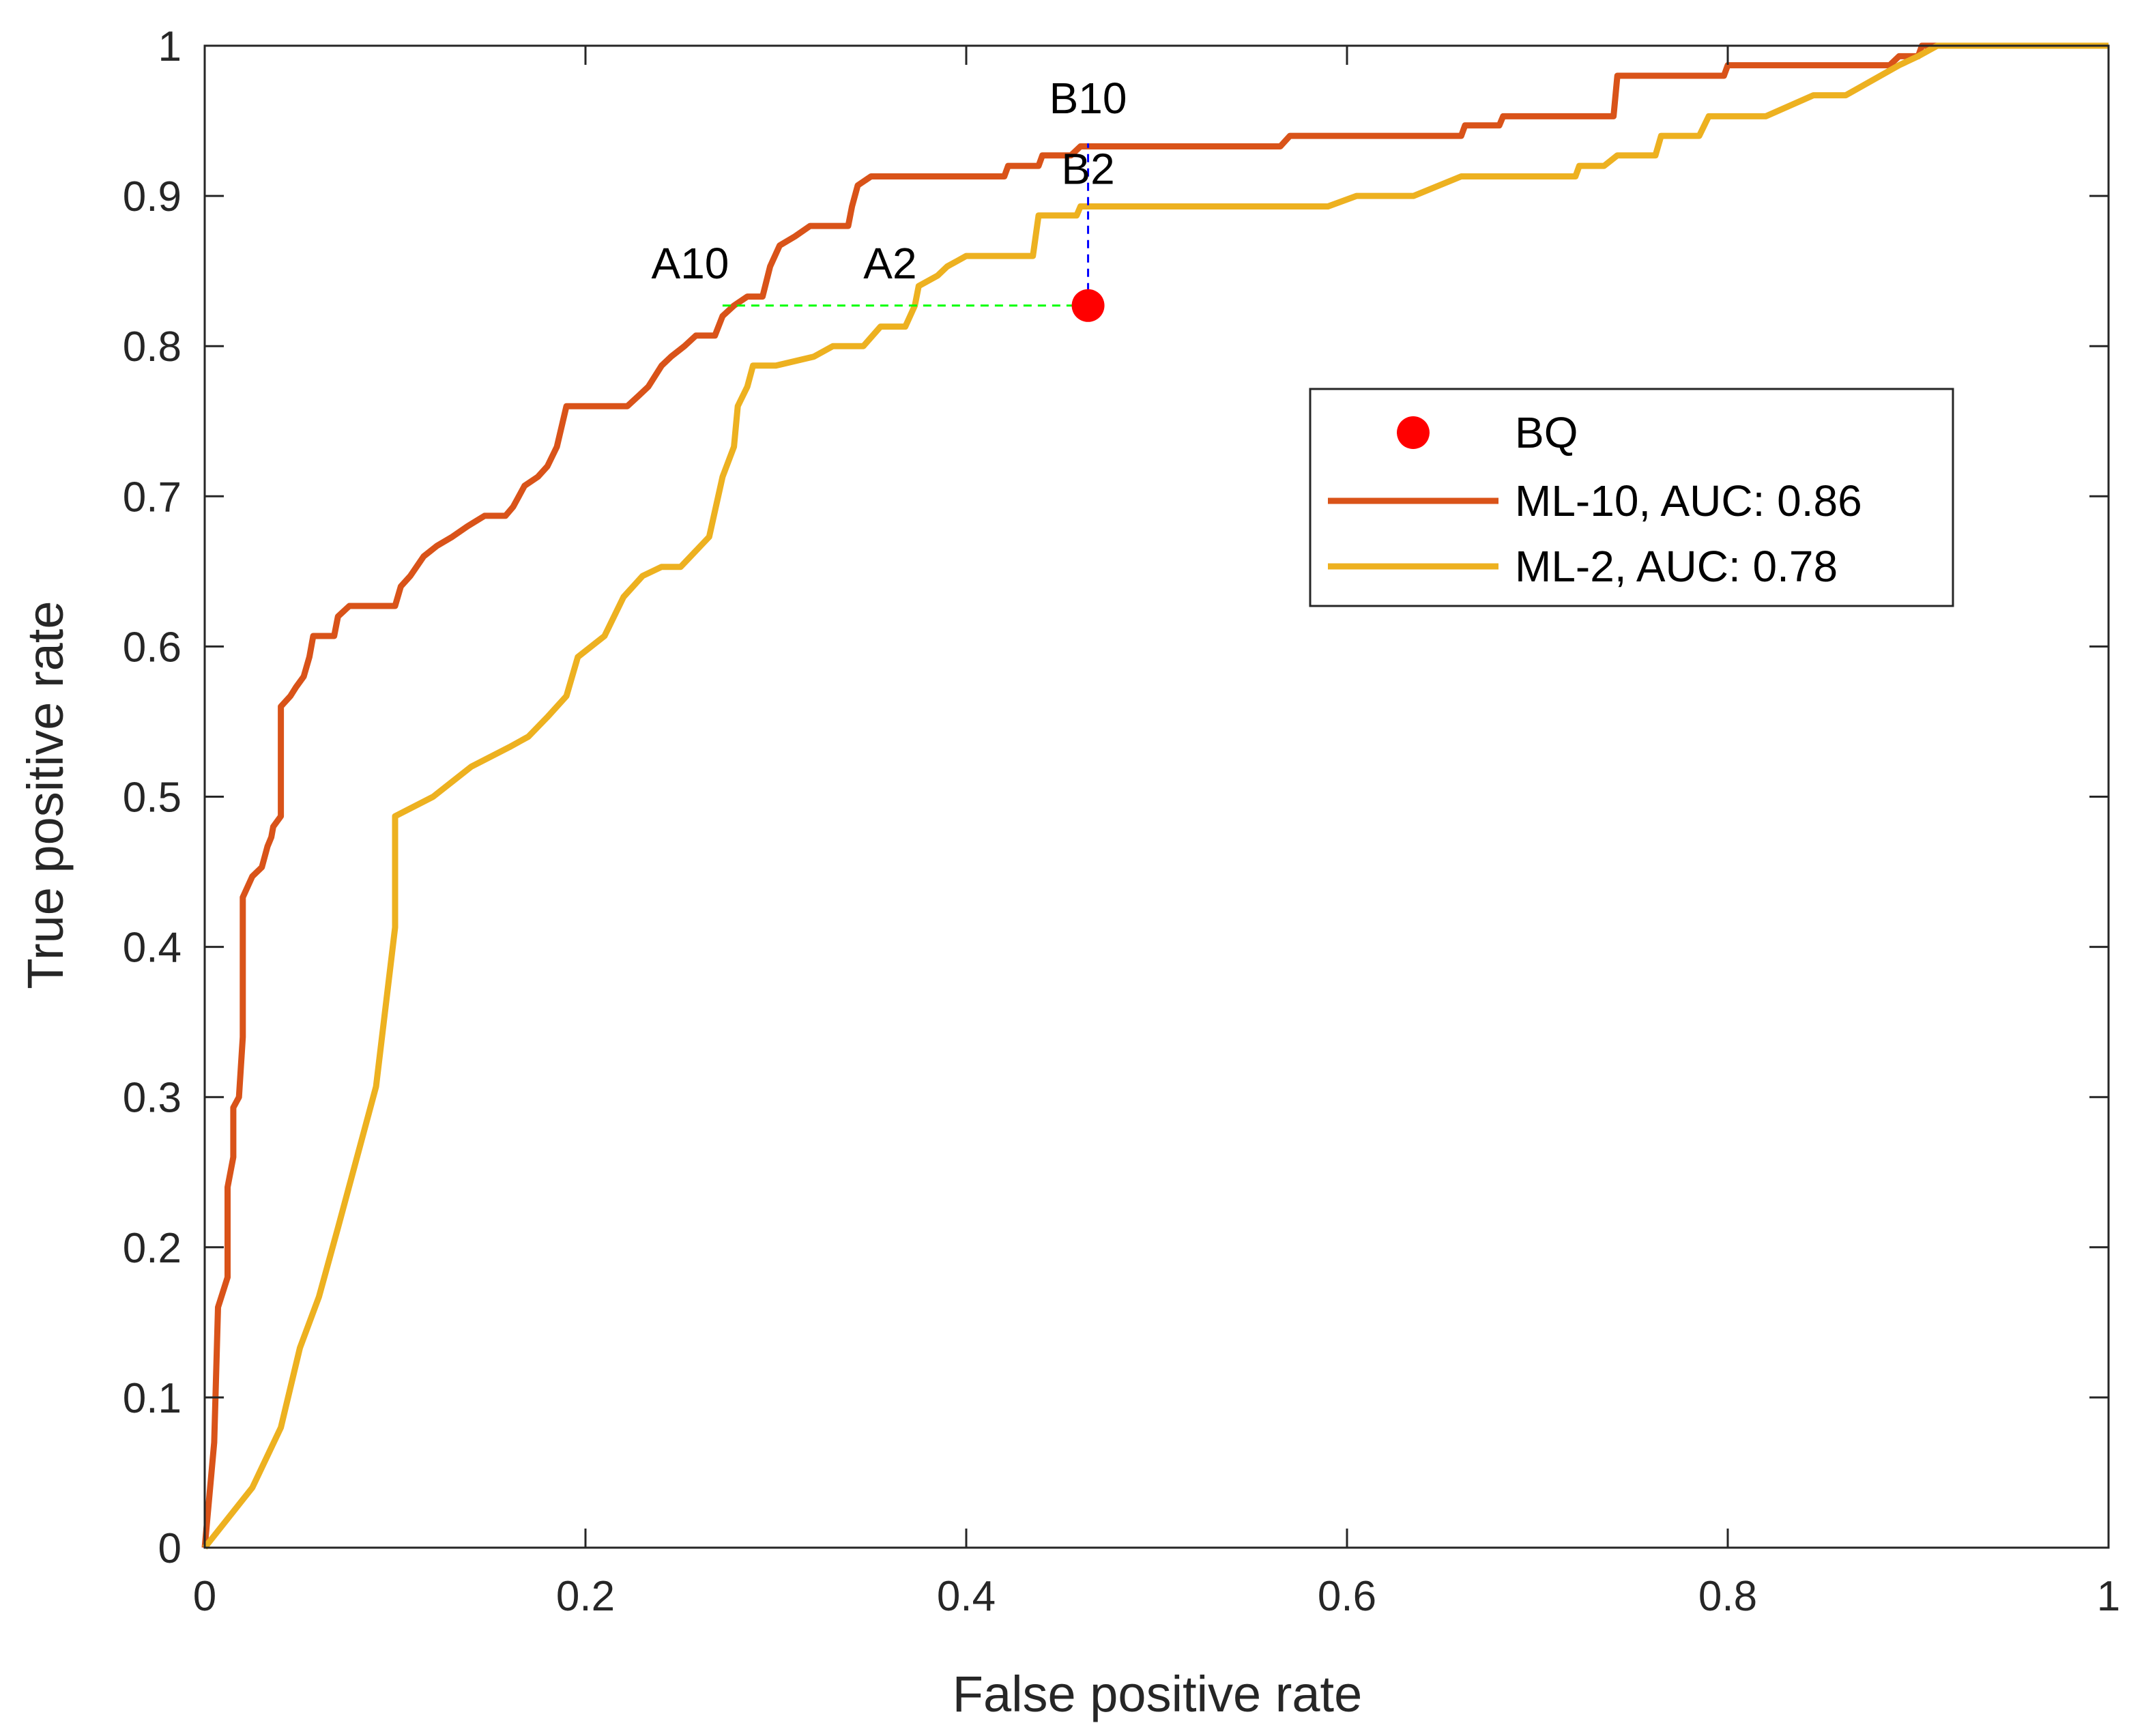 Image resolution: width=2129 pixels, height=1736 pixels. I want to click on y-tick-label: 0.1, so click(152, 1398).